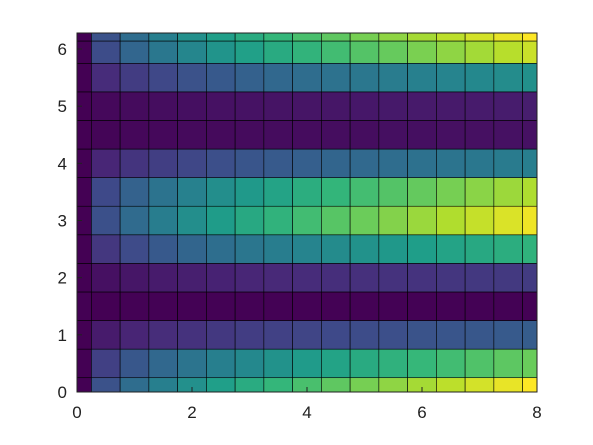 The width and height of the screenshot is (593, 445). What do you see at coordinates (76, 412) in the screenshot?
I see `x-tick-label: 0` at bounding box center [76, 412].